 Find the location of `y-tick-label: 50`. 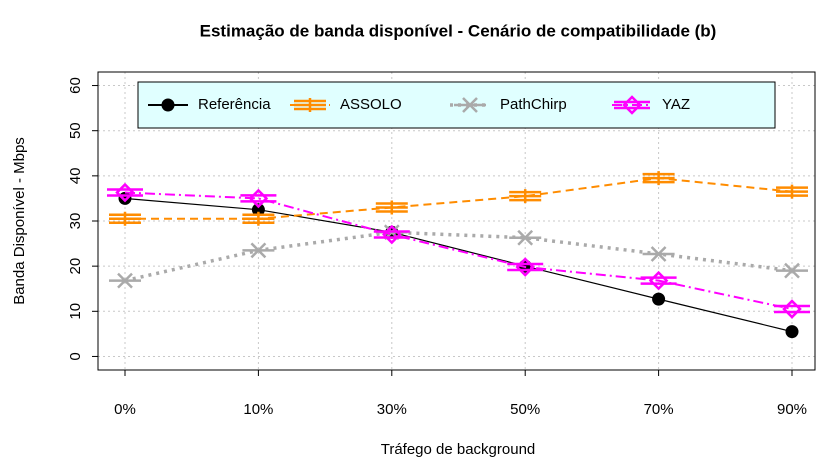

y-tick-label: 50 is located at coordinates (75, 130).